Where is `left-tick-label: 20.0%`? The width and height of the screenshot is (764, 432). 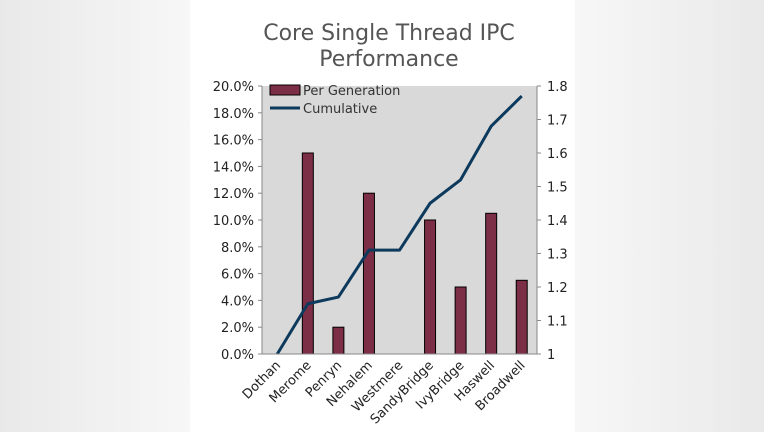
left-tick-label: 20.0% is located at coordinates (233, 87).